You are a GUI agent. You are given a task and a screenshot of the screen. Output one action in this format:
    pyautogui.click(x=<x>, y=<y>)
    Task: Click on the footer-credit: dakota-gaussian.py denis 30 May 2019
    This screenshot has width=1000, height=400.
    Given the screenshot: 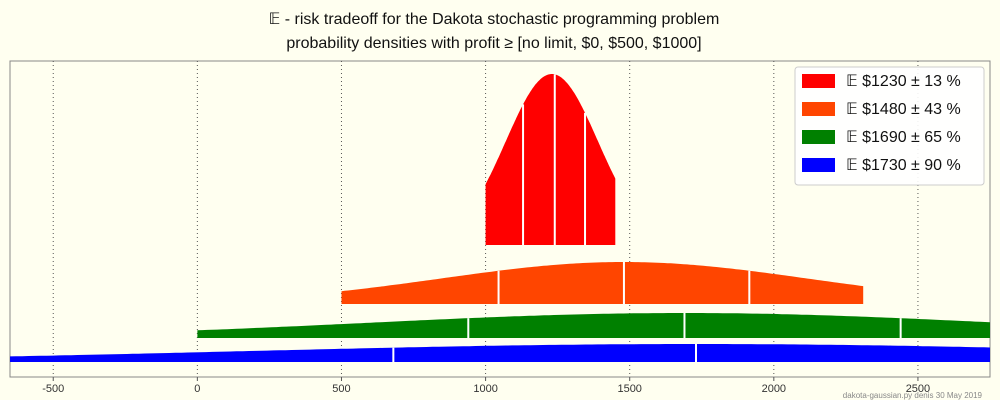 What is the action you would take?
    pyautogui.click(x=913, y=395)
    